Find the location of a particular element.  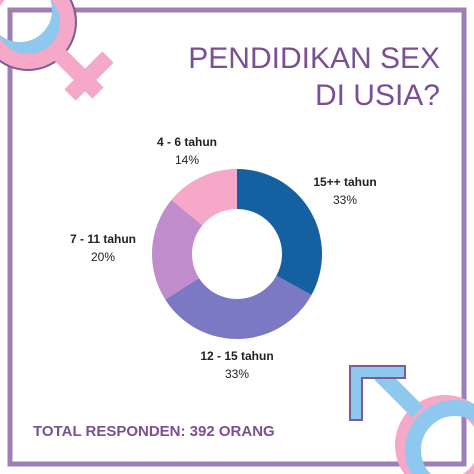

segment-value-label: 20% is located at coordinates (103, 257).